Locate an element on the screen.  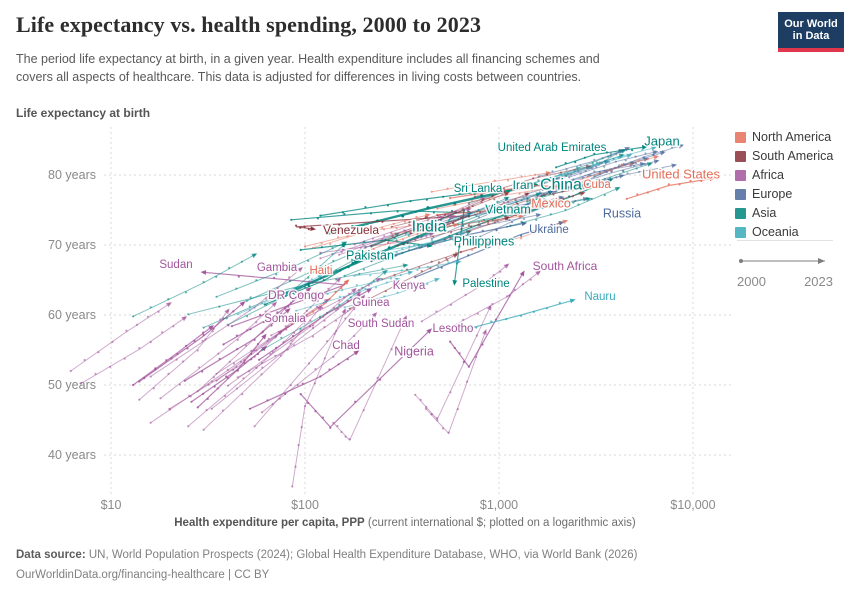
country-label-nigeria: Nigeria is located at coordinates (414, 351).